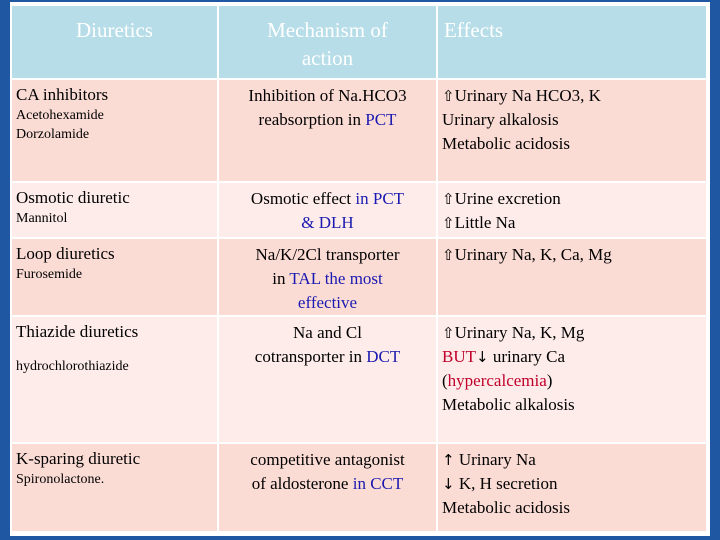  I want to click on mechanism-part: reabsorption in, so click(312, 120).